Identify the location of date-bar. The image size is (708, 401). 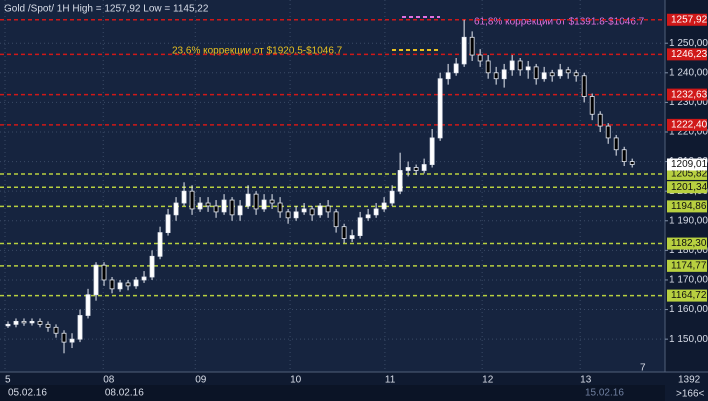
(332, 393).